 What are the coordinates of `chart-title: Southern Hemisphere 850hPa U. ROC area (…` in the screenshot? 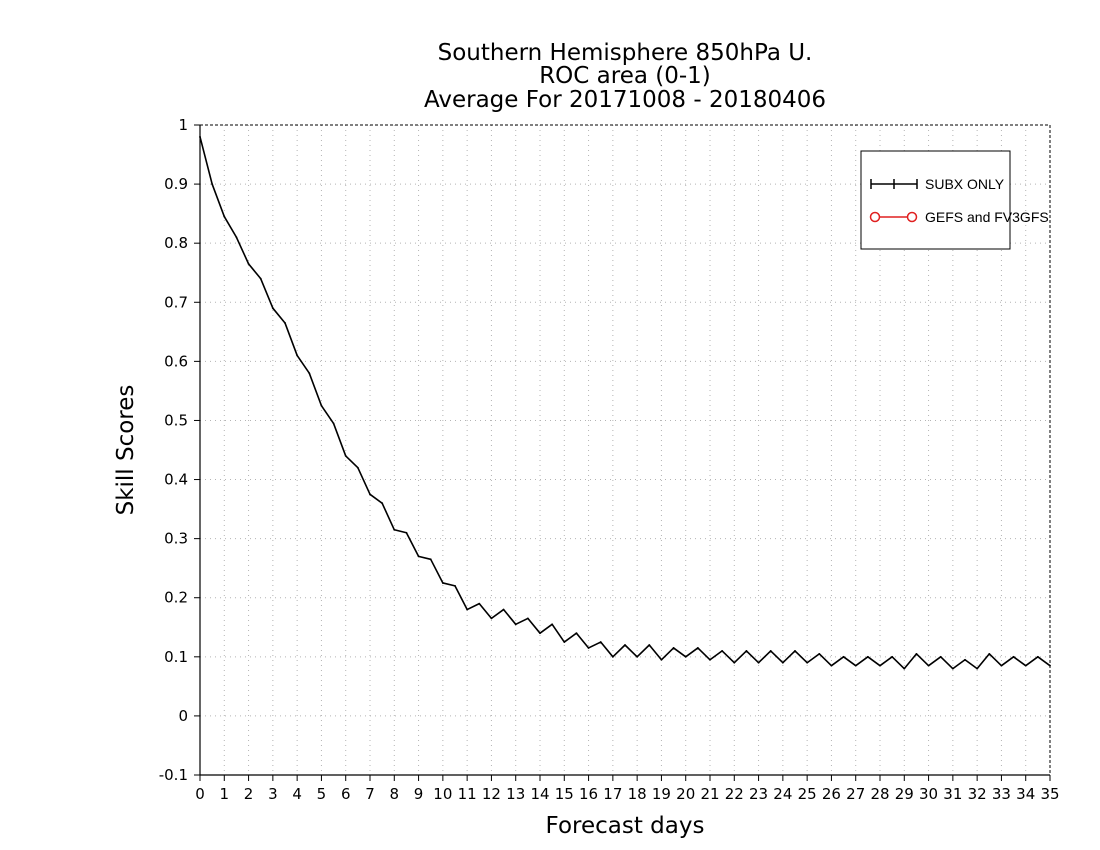 It's located at (625, 76).